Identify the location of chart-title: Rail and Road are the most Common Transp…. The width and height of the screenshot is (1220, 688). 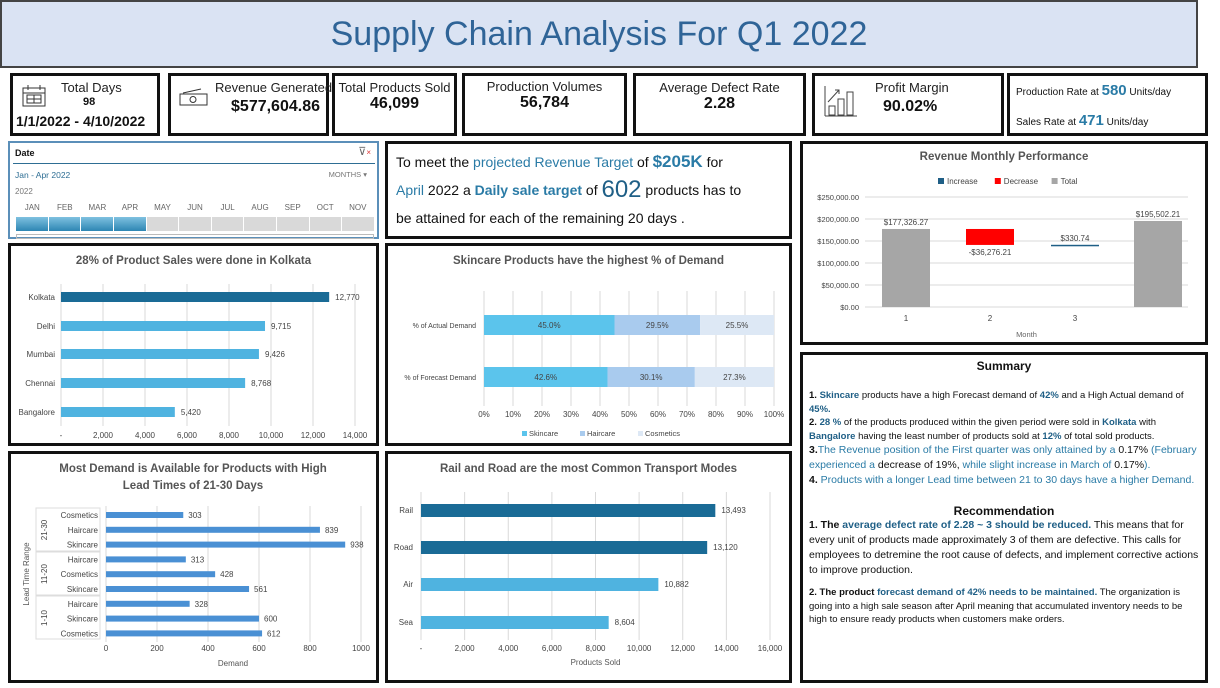
(588, 469).